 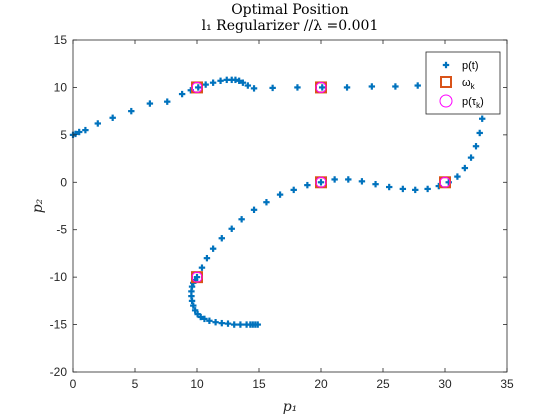 What do you see at coordinates (135, 384) in the screenshot?
I see `x-tick-label: 5` at bounding box center [135, 384].